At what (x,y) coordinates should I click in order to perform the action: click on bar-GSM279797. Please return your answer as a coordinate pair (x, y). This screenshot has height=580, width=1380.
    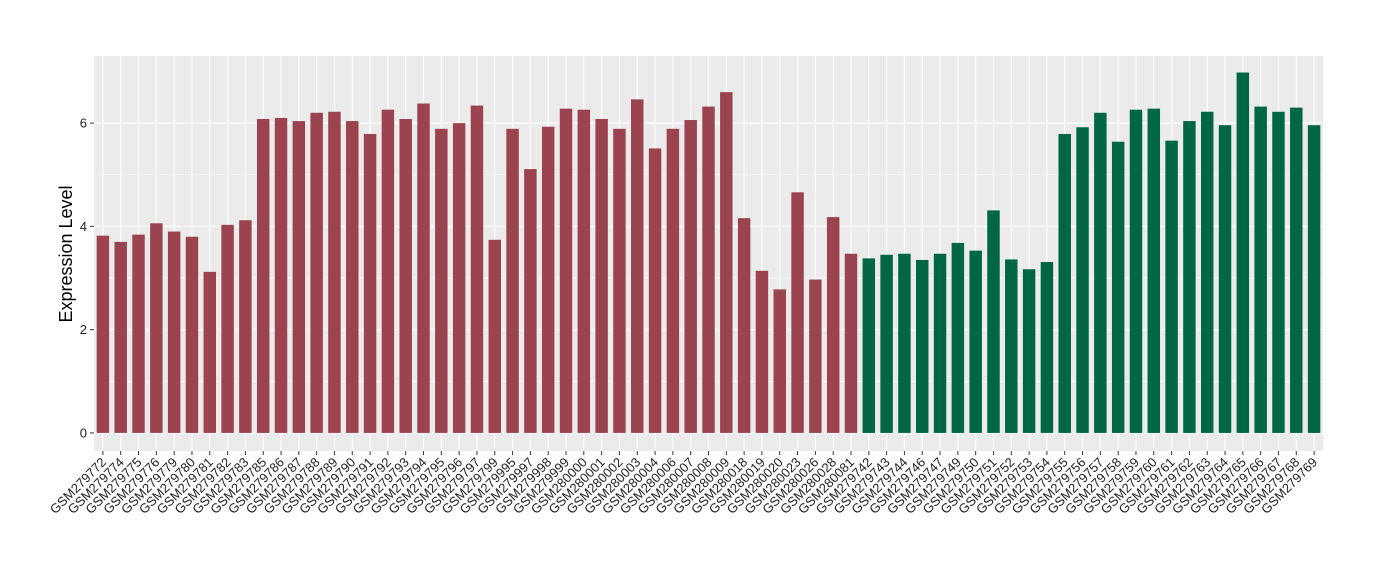
    Looking at the image, I should click on (477, 269).